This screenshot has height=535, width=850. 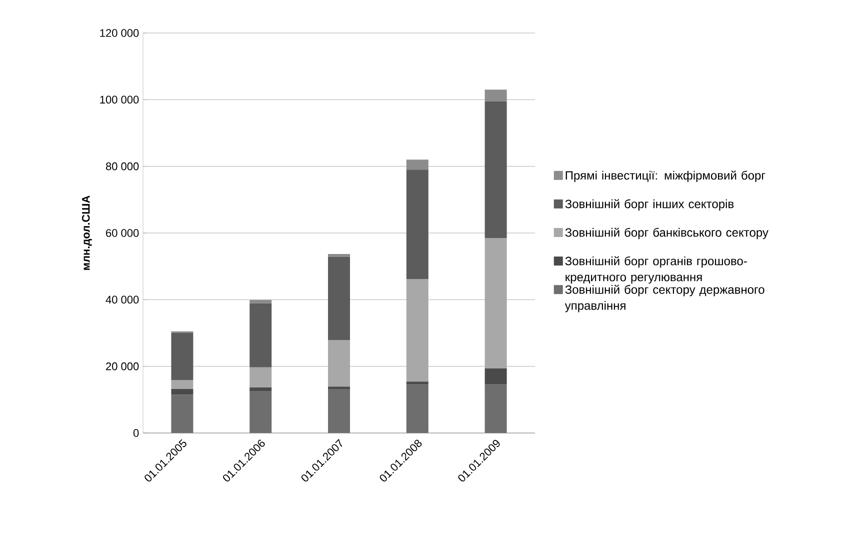 What do you see at coordinates (649, 205) in the screenshot?
I see `legend-label: Зовнішній борг інших секторів` at bounding box center [649, 205].